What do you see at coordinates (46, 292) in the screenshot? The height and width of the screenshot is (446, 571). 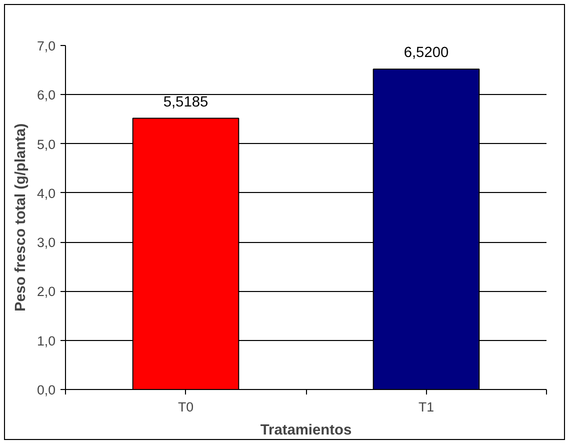 I see `y-tick-label: 2,0` at bounding box center [46, 292].